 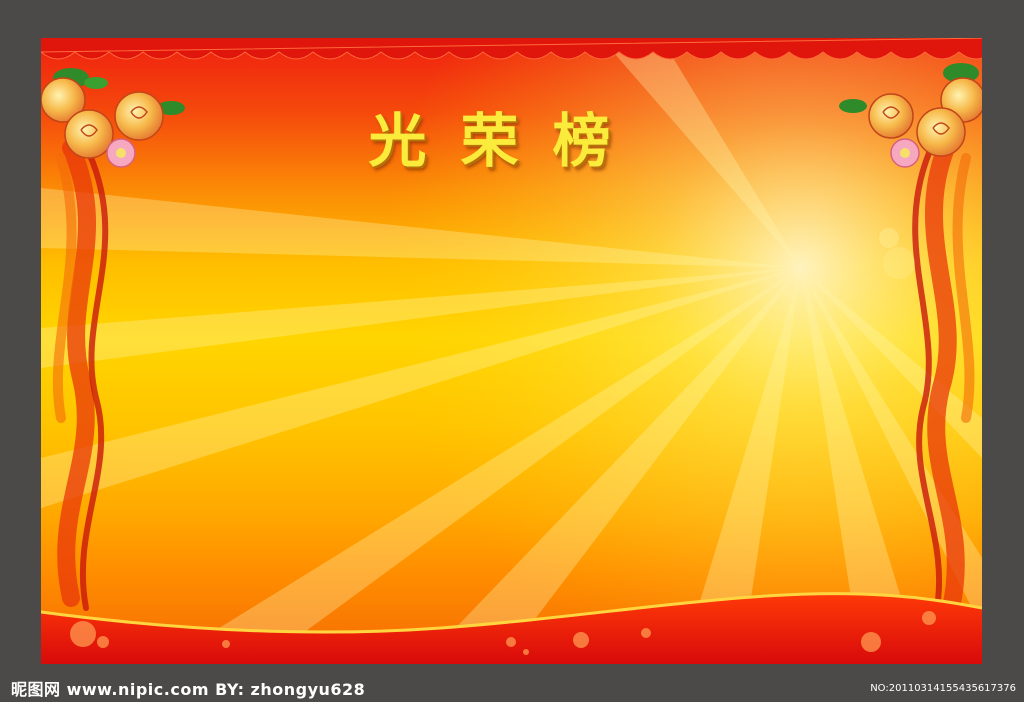 What do you see at coordinates (113, 118) in the screenshot?
I see `left-roses` at bounding box center [113, 118].